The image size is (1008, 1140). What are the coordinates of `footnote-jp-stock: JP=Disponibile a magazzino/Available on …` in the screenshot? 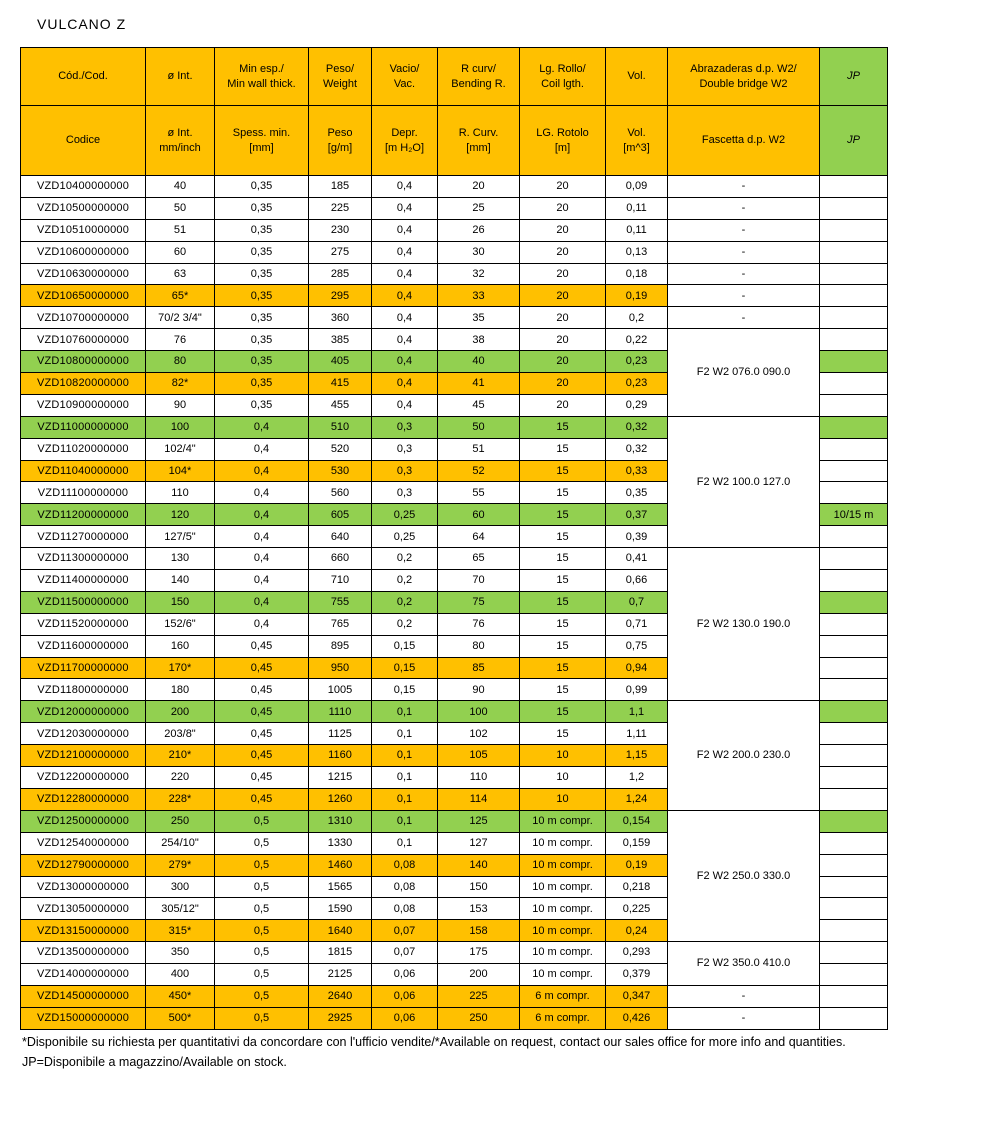 It's located at (154, 1062).